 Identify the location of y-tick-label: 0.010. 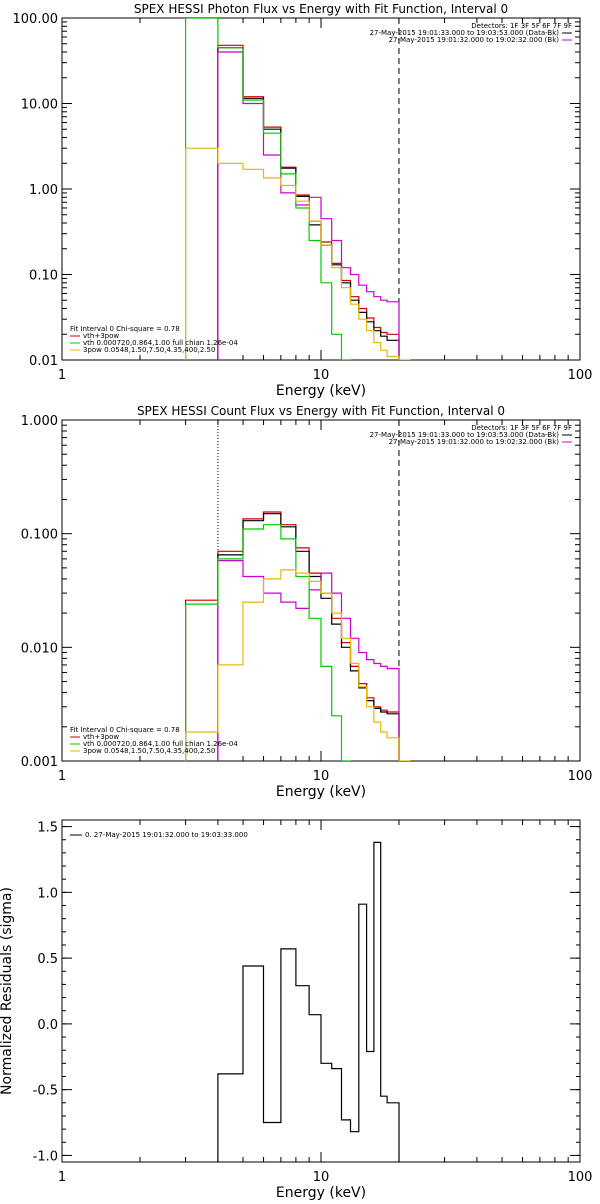
(39, 648).